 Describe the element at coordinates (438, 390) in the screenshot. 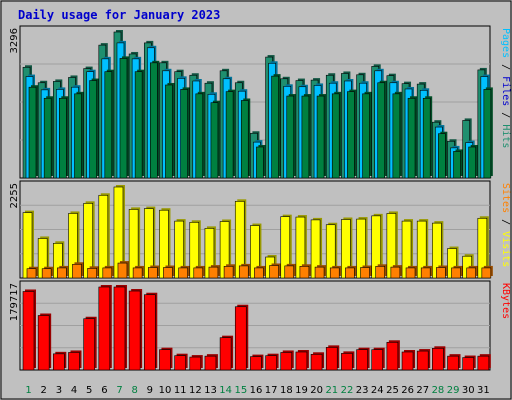

I see `x-tick-label-28: 28` at that location.